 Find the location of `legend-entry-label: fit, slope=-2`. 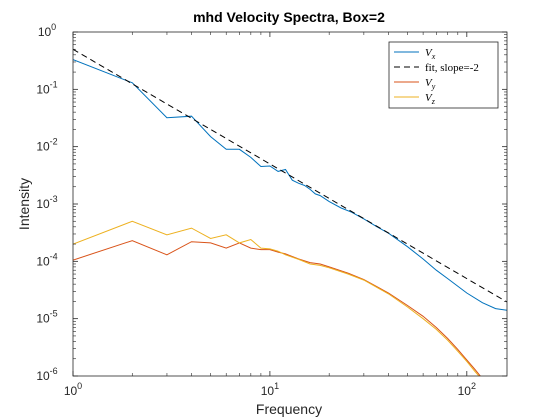

legend-entry-label: fit, slope=-2 is located at coordinates (452, 68).